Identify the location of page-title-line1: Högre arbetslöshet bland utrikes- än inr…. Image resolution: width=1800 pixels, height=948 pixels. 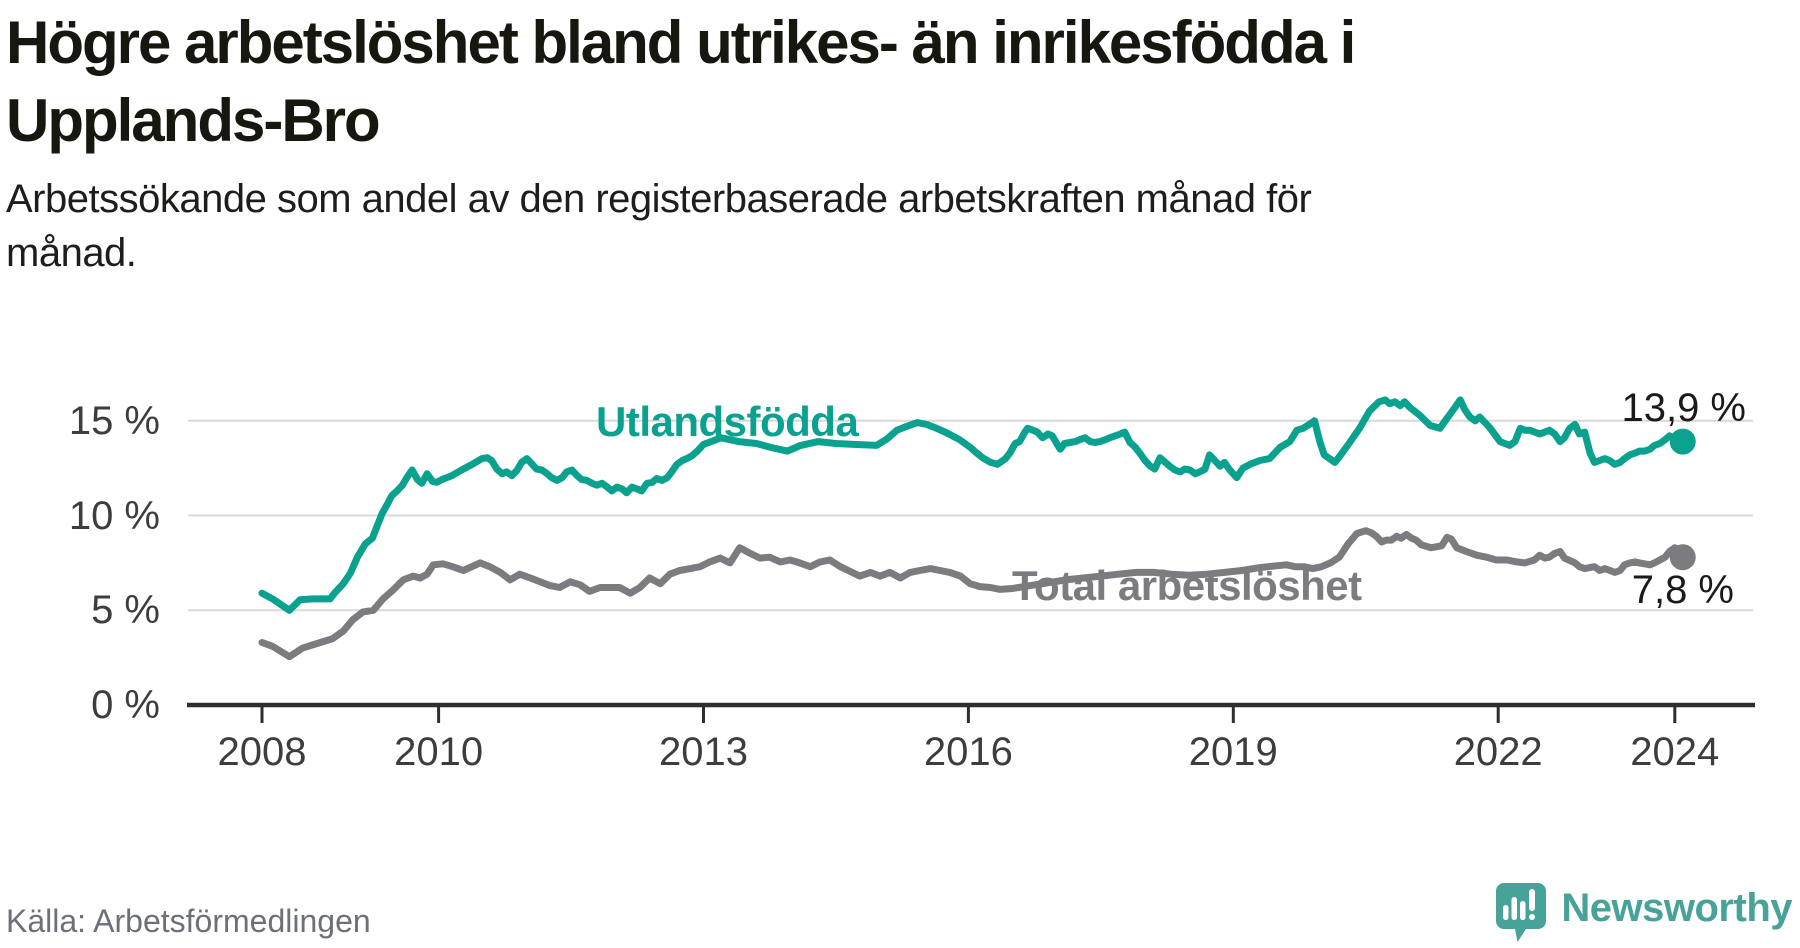
(681, 42).